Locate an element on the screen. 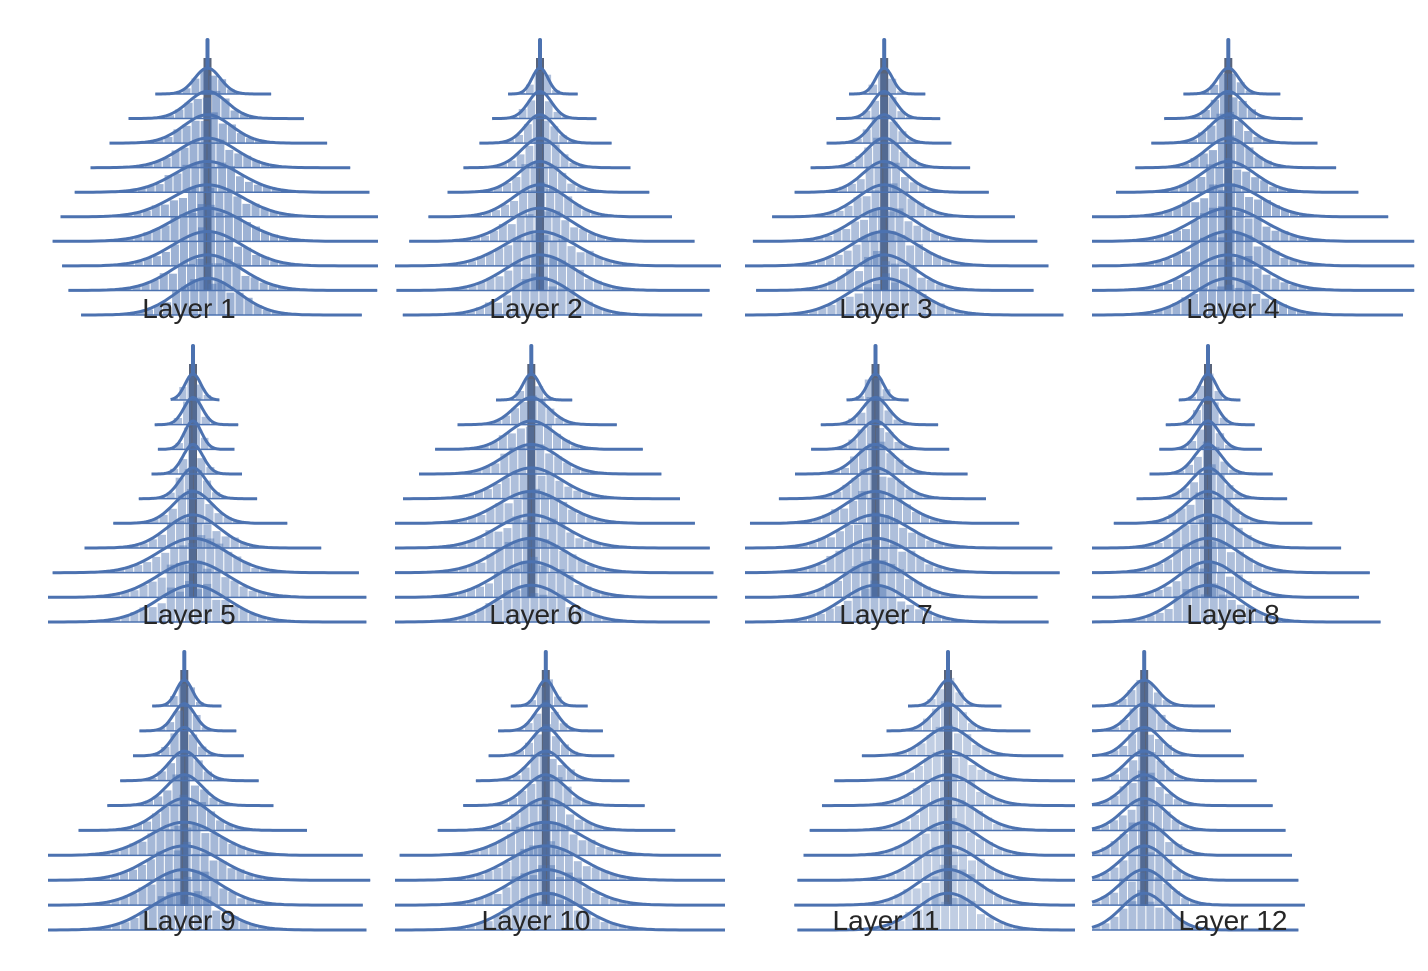 This screenshot has width=1428, height=971. panel-label: Layer 8 is located at coordinates (1232, 614).